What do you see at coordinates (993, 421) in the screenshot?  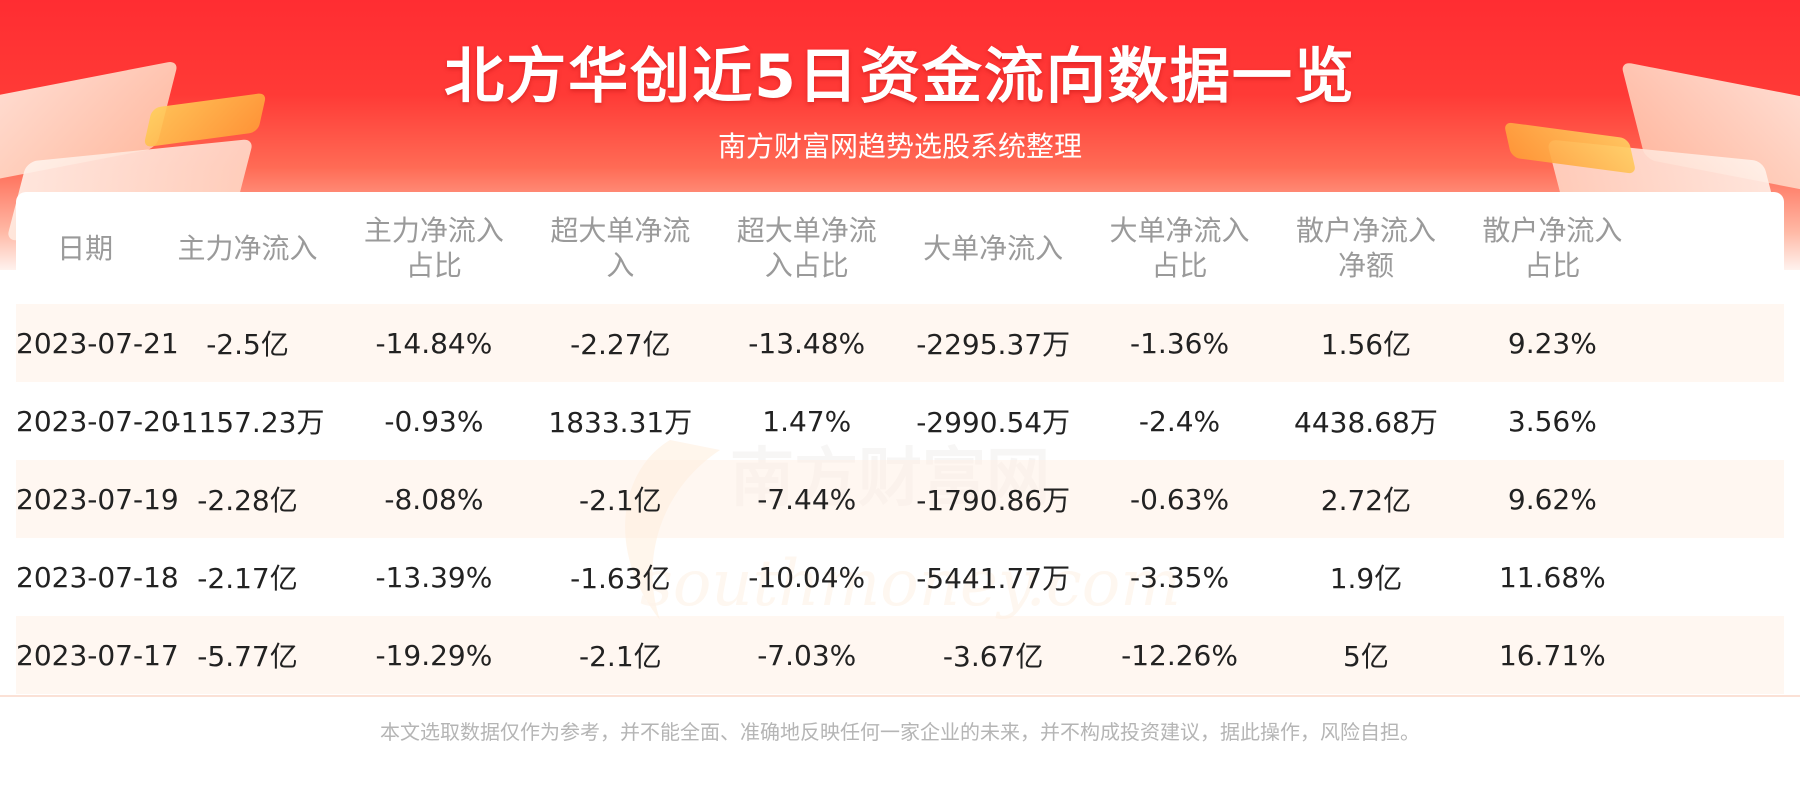 I see `value-cell: -2990.54万` at bounding box center [993, 421].